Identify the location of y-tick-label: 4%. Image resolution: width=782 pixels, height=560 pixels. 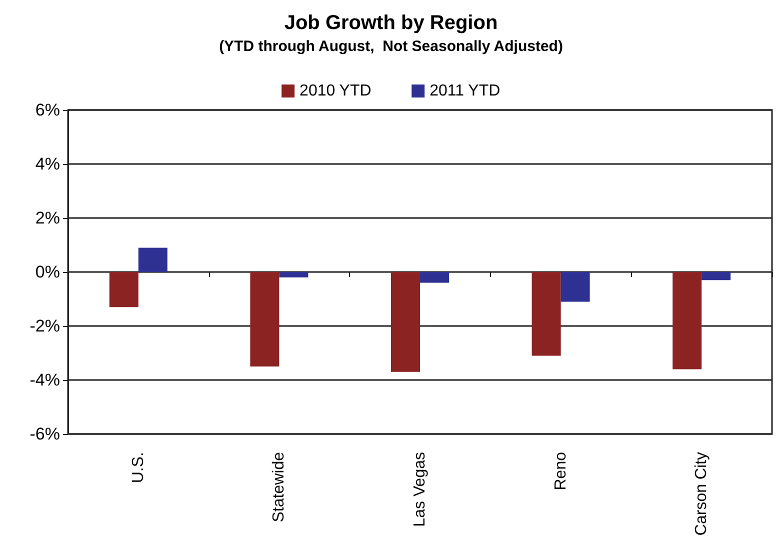
(47, 164).